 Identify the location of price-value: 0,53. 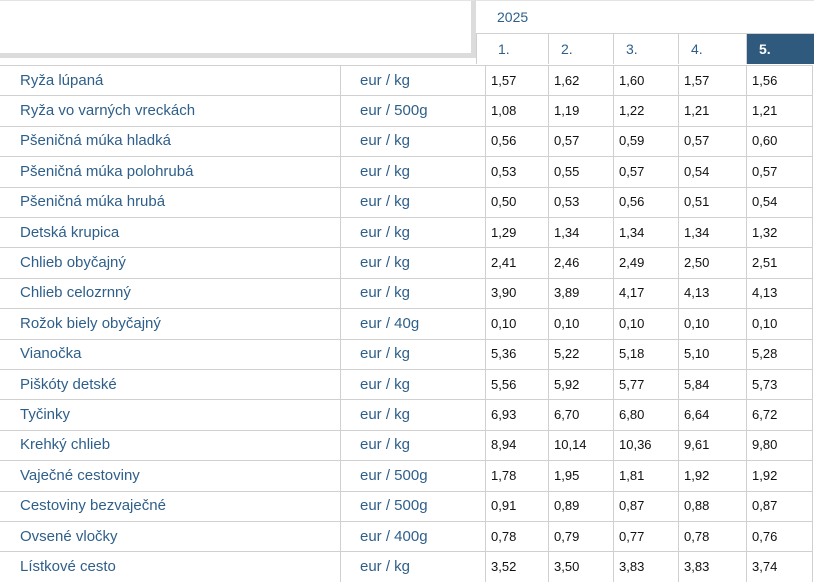
(580, 201).